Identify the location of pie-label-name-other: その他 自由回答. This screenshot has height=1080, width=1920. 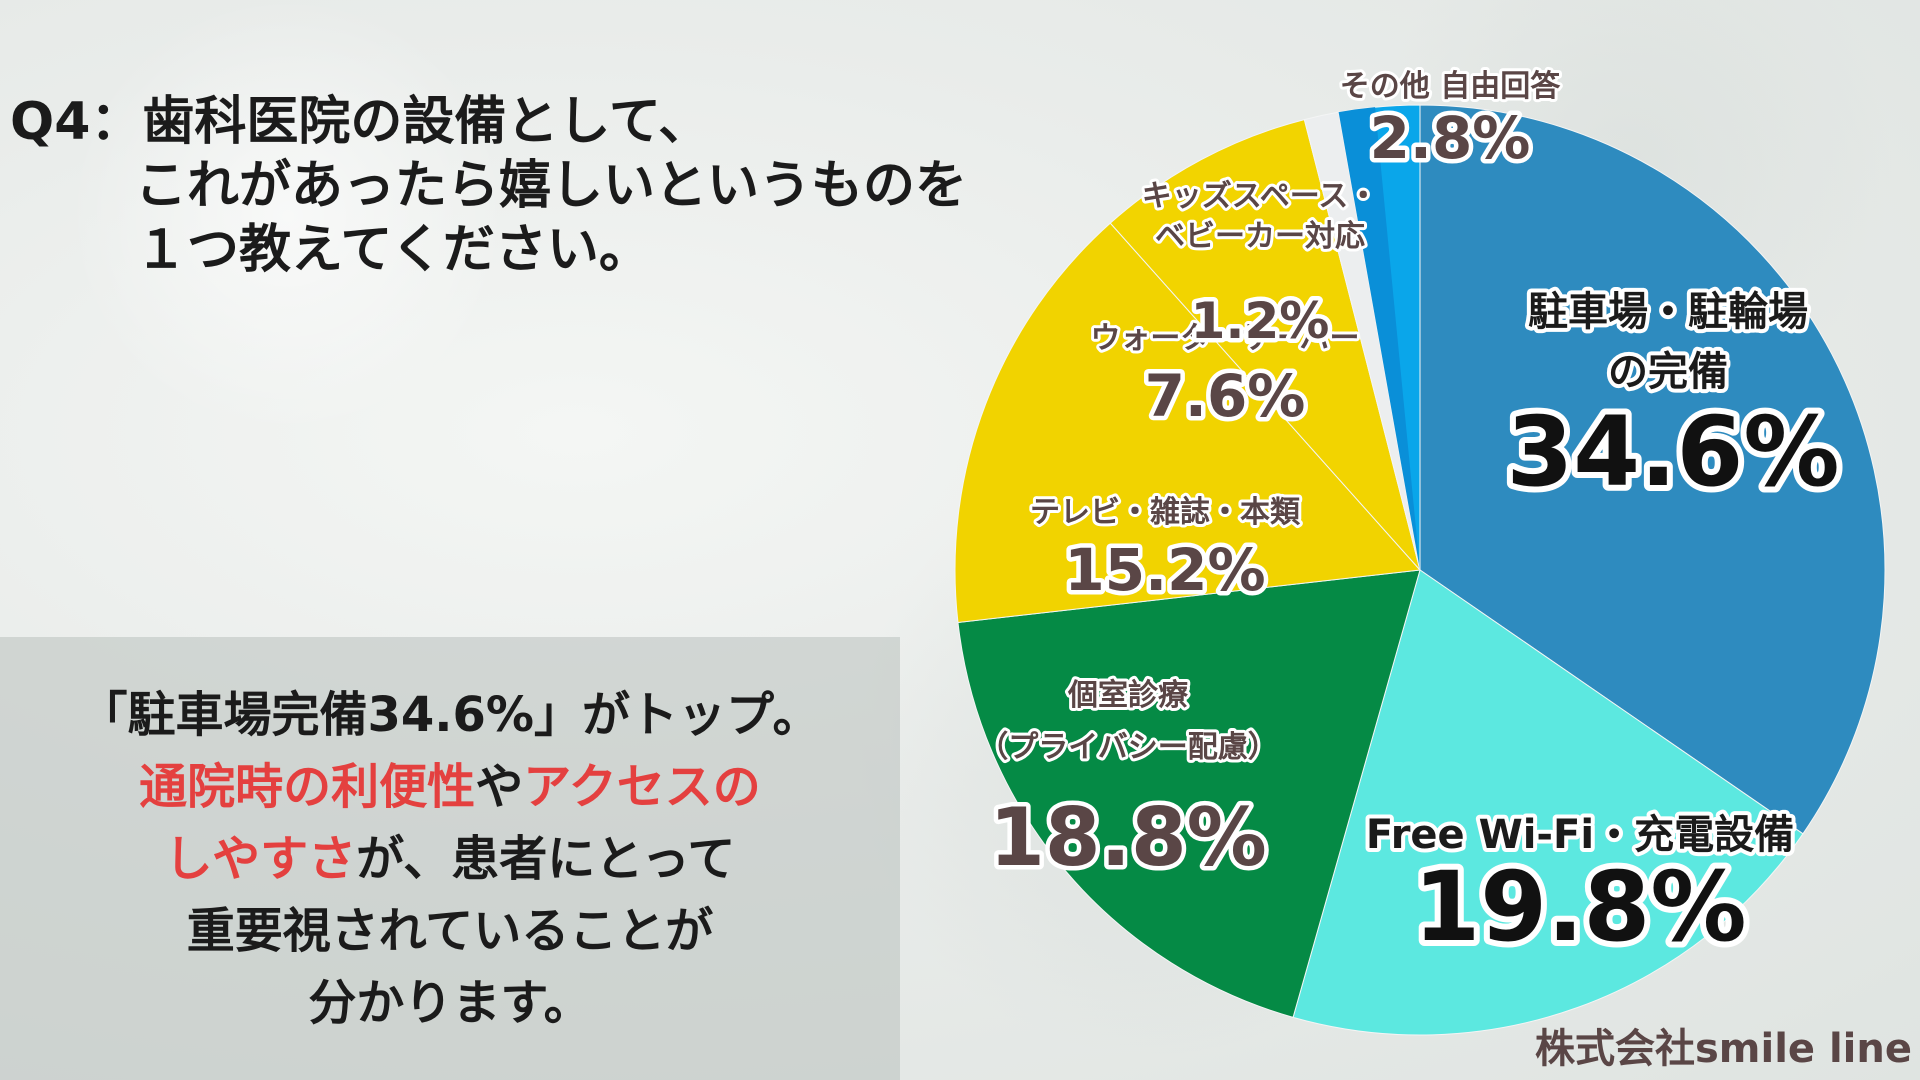
(1450, 86).